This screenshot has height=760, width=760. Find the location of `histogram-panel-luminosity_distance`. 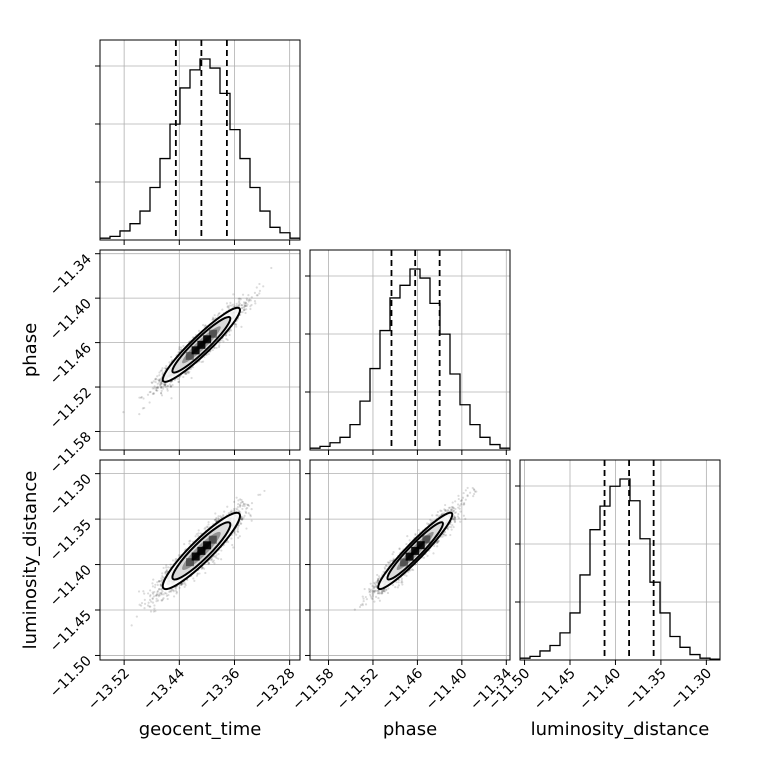

histogram-panel-luminosity_distance is located at coordinates (618, 560).